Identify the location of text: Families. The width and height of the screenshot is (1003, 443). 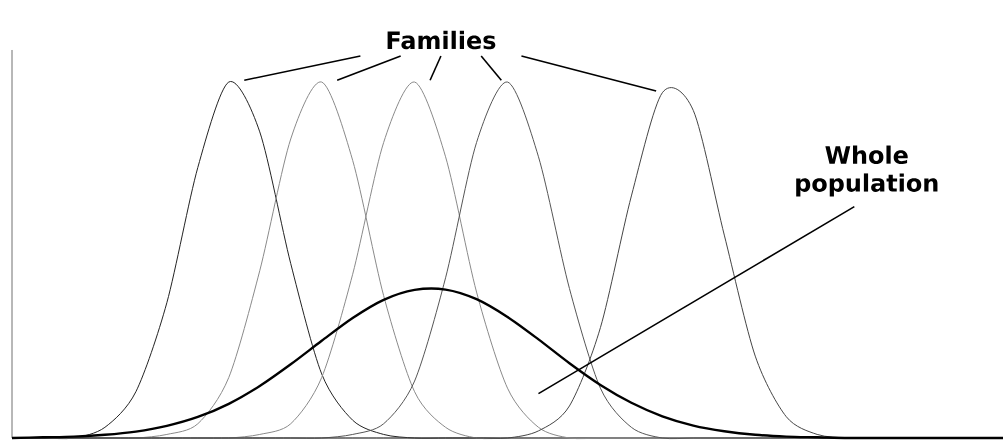
(441, 40).